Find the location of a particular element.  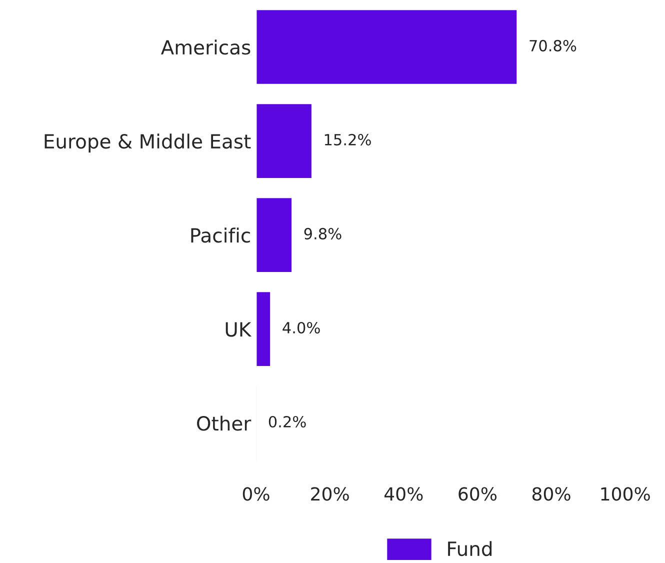

data-label: 9.8% is located at coordinates (323, 234).